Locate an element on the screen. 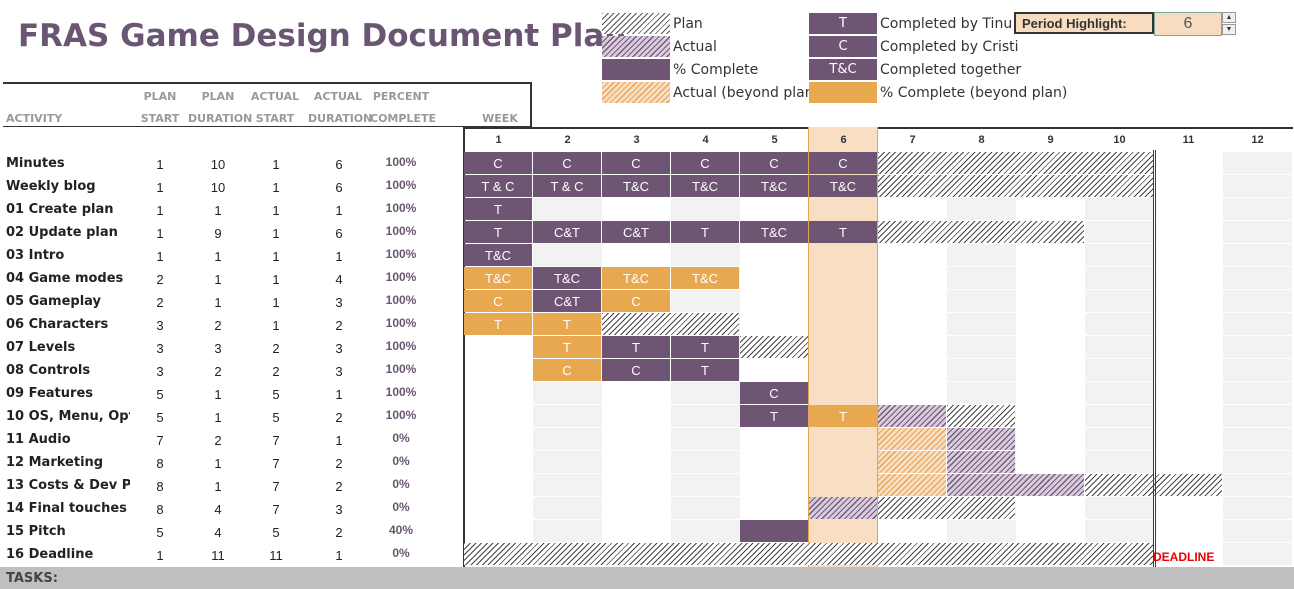 This screenshot has height=589, width=1294. task-name: 09 Features is located at coordinates (49, 393).